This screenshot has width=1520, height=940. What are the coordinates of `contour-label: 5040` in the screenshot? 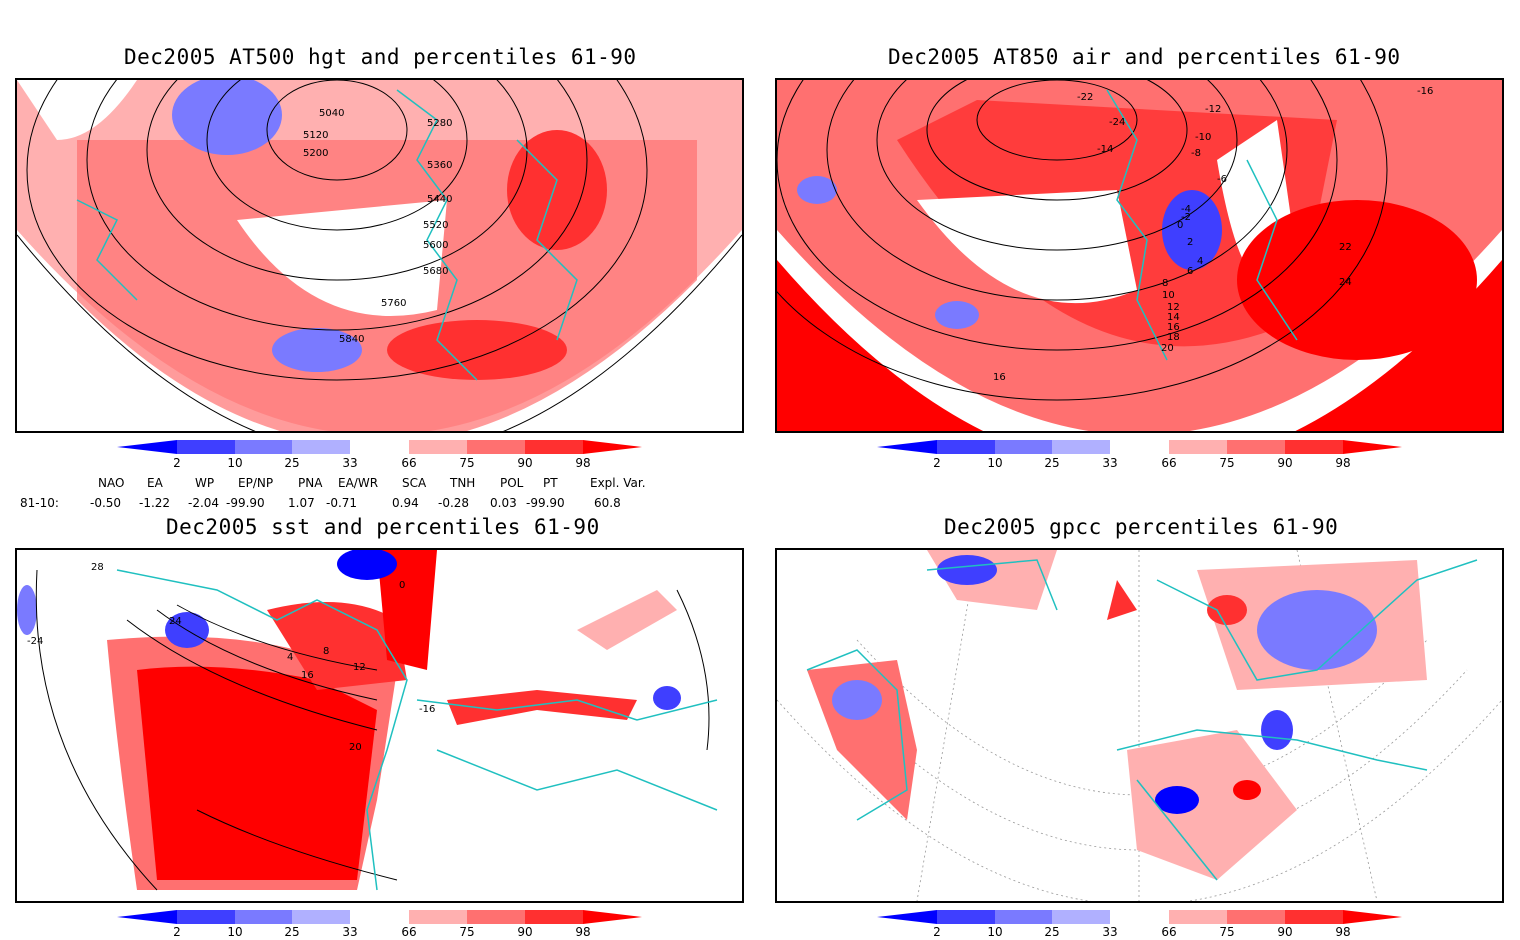 It's located at (331, 113).